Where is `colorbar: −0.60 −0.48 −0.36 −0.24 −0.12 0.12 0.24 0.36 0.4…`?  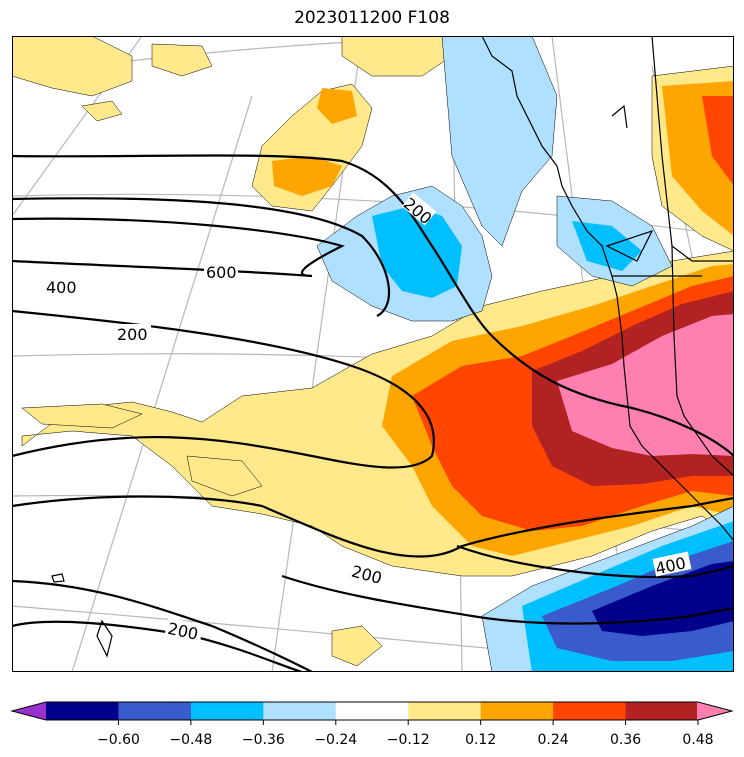
colorbar: −0.60 −0.48 −0.36 −0.24 −0.12 0.12 0.24 0.36 0.4… is located at coordinates (372, 724).